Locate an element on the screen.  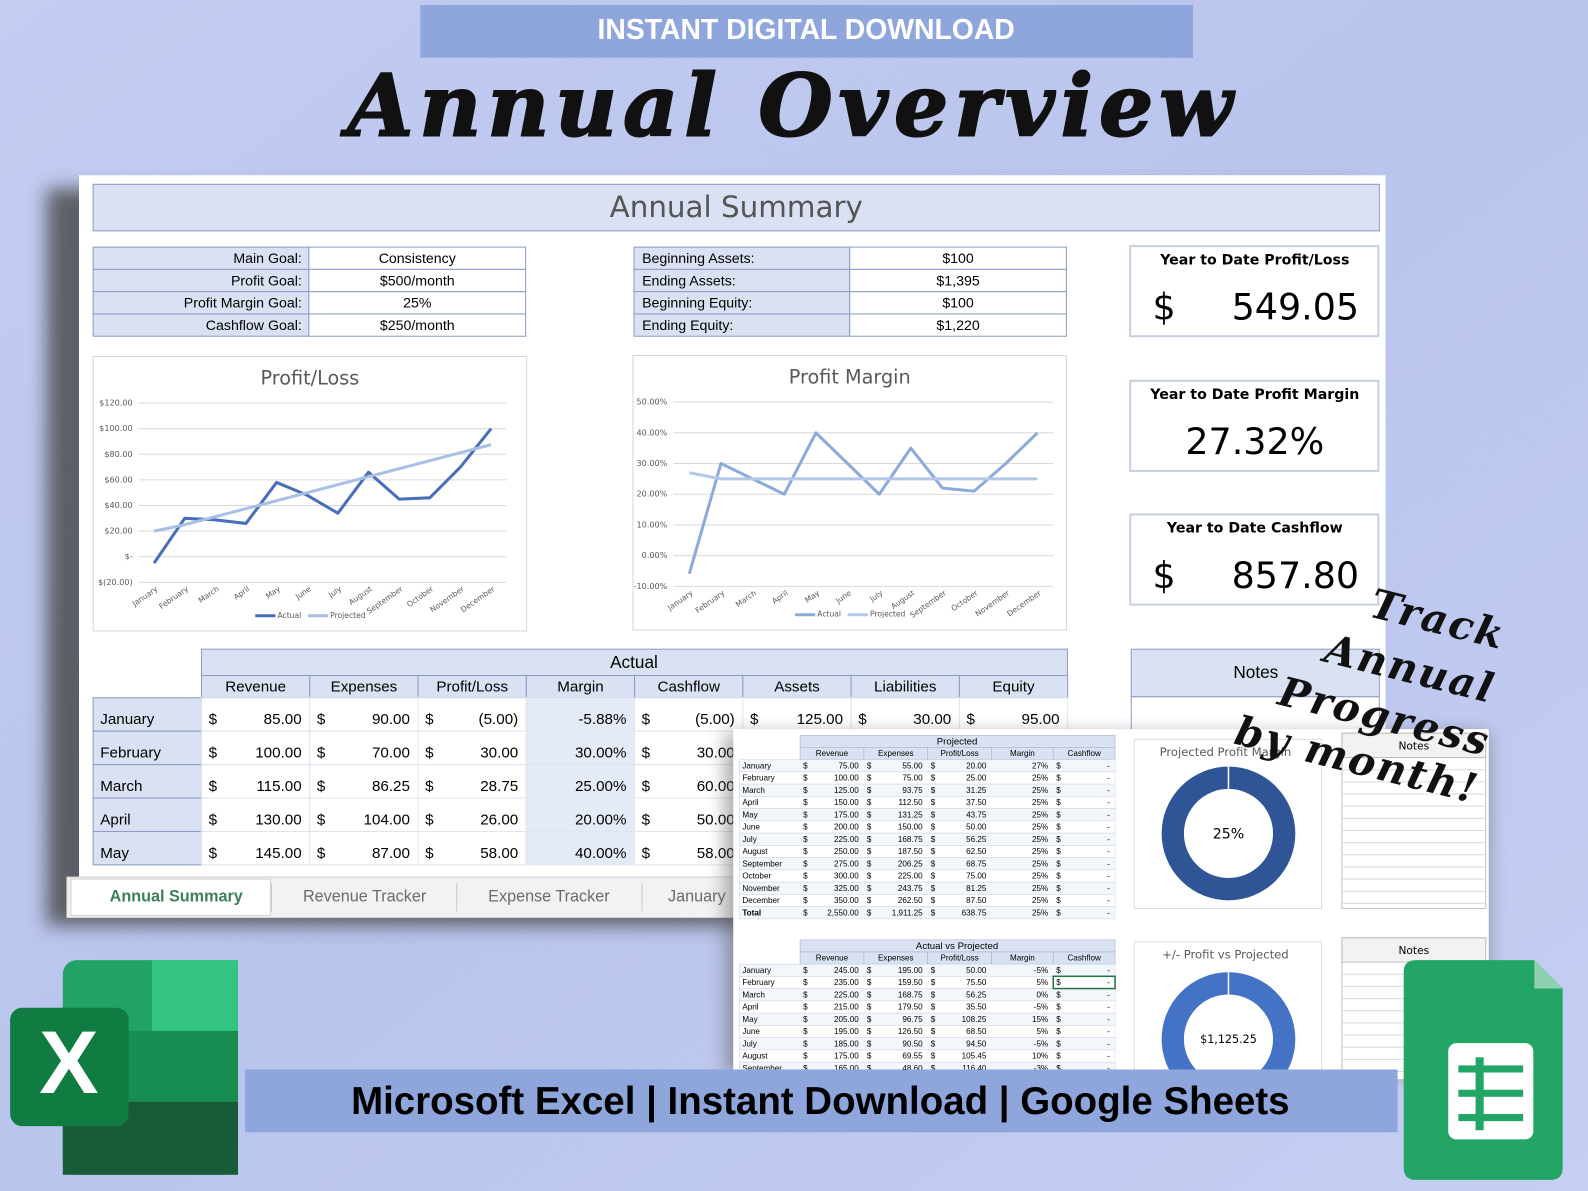
kpi-label: Year to Date Cashflow is located at coordinates (1254, 529).